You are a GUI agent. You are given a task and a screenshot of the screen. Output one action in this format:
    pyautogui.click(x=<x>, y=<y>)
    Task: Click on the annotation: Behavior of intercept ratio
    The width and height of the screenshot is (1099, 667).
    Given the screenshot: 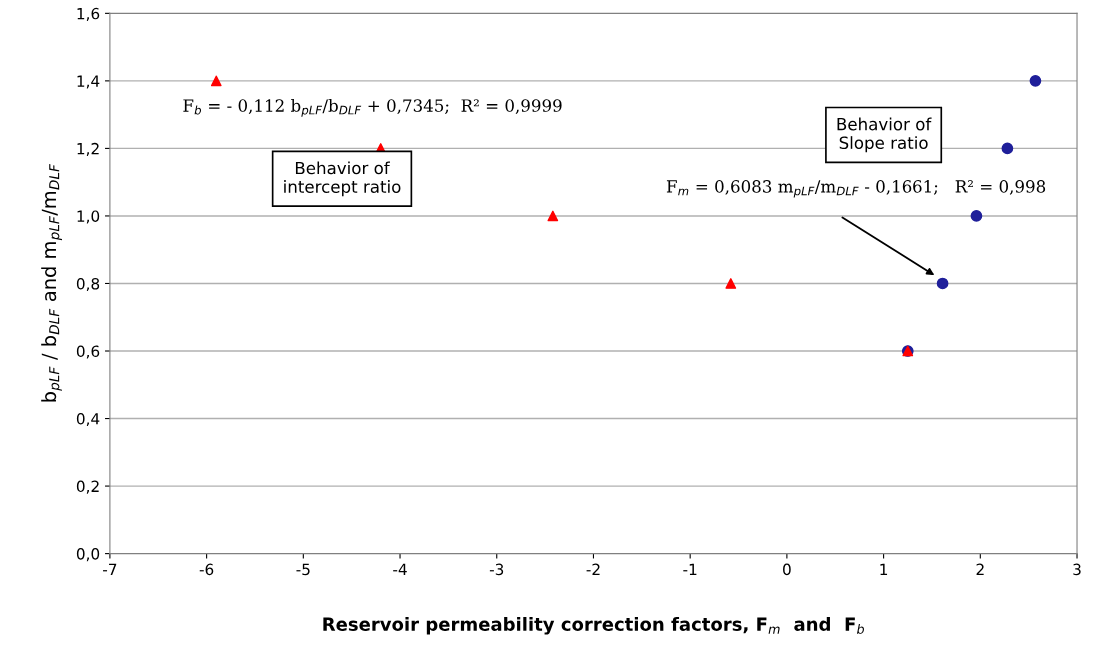 What is the action you would take?
    pyautogui.click(x=342, y=179)
    